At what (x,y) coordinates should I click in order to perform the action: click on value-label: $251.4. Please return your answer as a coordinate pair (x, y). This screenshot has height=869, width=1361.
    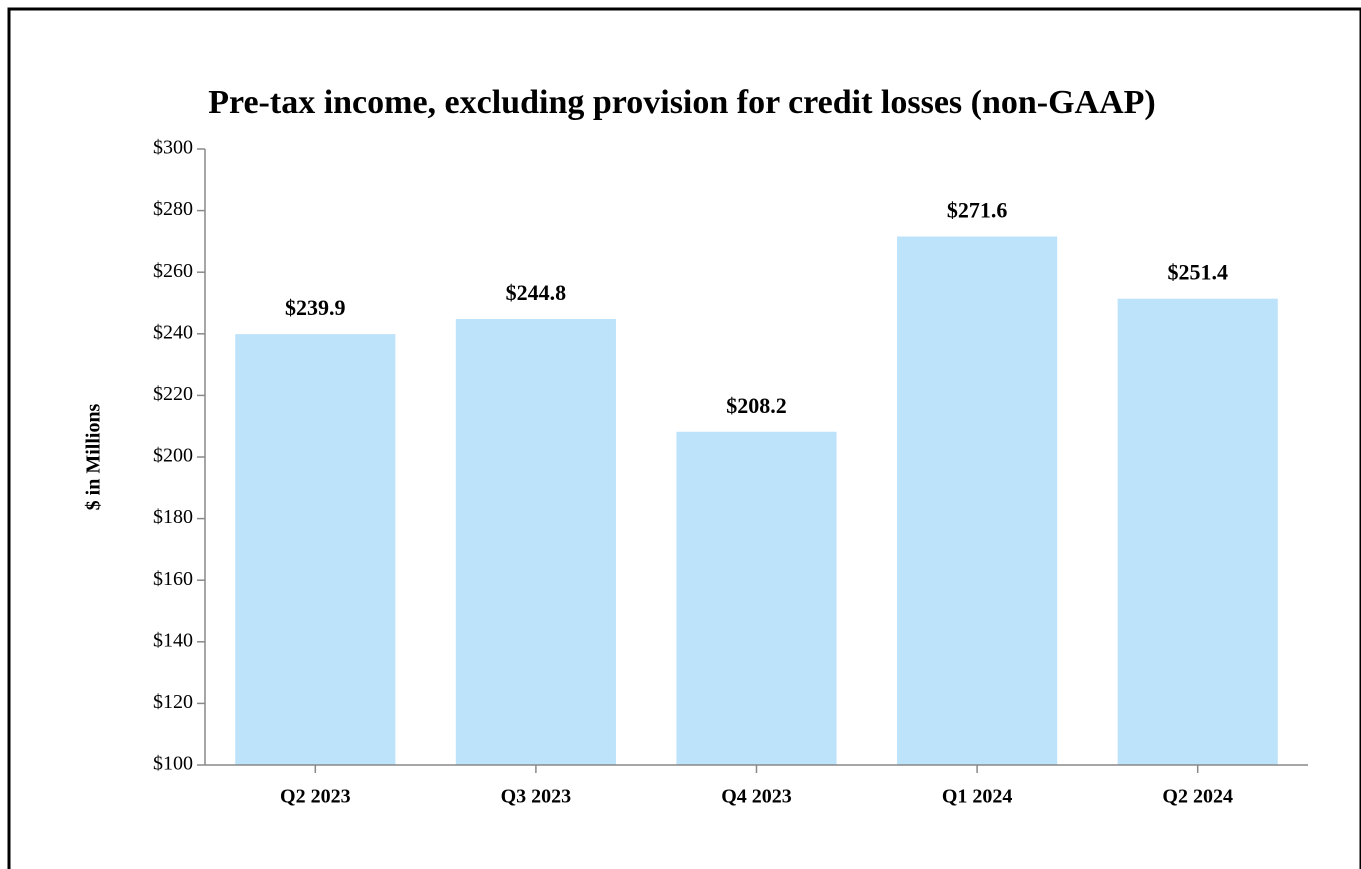
    Looking at the image, I should click on (1197, 272).